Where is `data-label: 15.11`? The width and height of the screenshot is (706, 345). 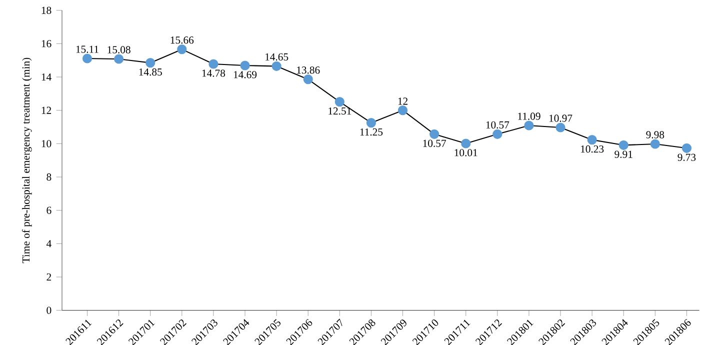 data-label: 15.11 is located at coordinates (87, 49).